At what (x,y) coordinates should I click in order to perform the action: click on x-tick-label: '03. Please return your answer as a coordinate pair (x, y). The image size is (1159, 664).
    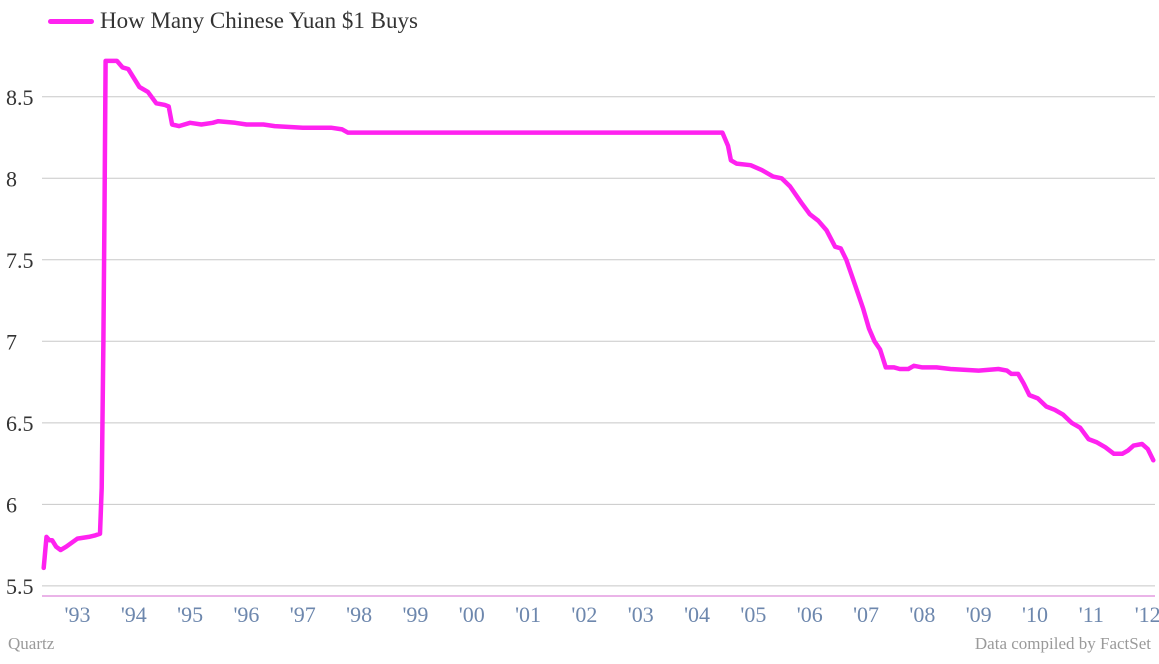
    Looking at the image, I should click on (641, 614).